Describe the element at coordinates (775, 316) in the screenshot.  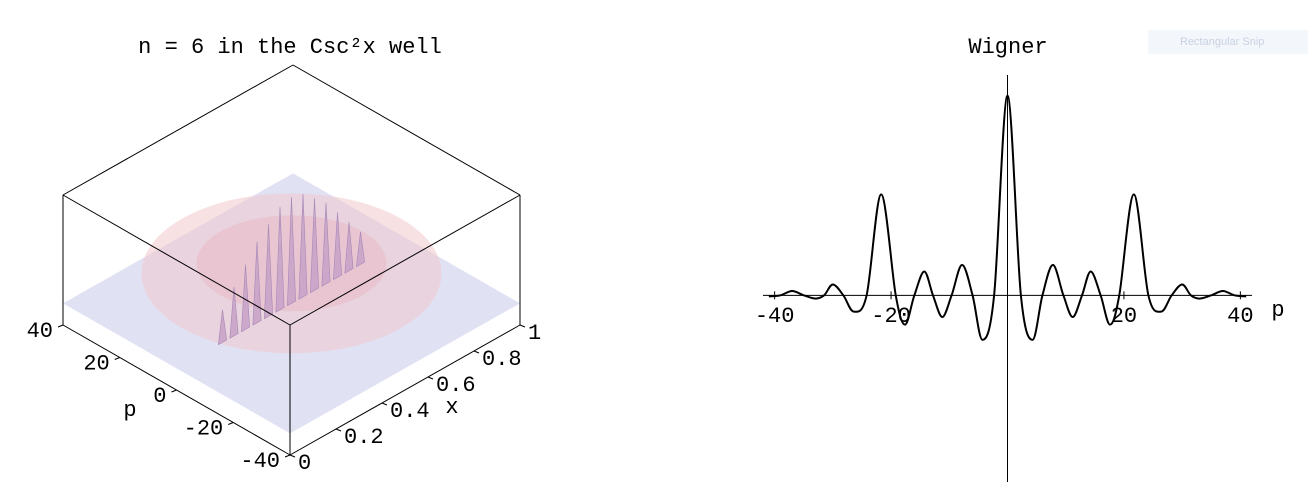
I see `x-tick-label: -40` at that location.